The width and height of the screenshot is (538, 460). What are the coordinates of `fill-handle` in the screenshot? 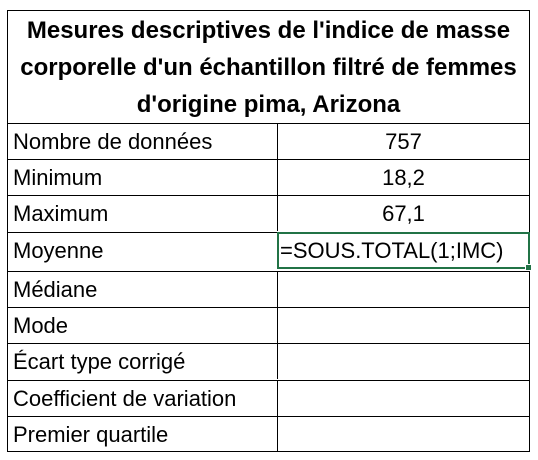 It's located at (528, 267).